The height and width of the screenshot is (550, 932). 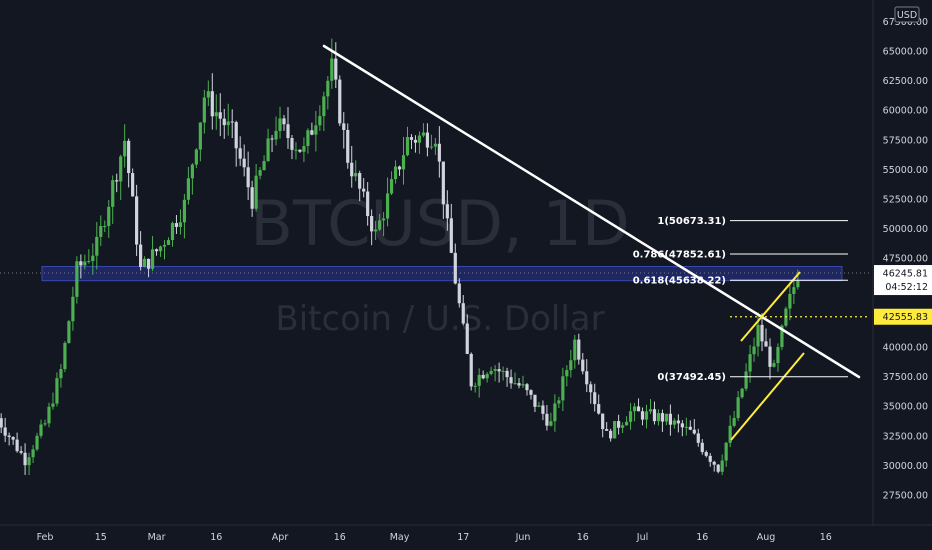 I want to click on x-tick-label: 17, so click(x=463, y=537).